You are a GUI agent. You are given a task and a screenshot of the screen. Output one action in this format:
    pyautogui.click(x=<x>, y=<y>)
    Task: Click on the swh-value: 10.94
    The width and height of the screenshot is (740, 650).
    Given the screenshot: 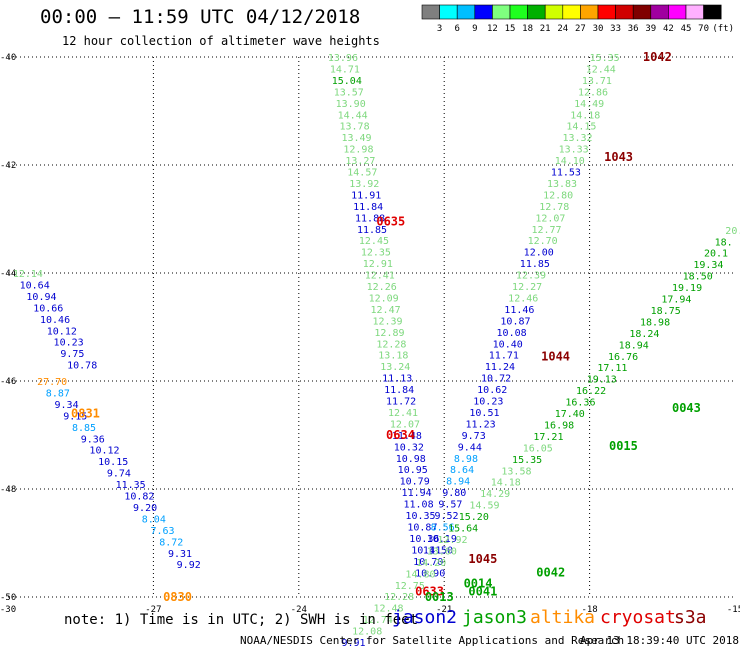 What is the action you would take?
    pyautogui.click(x=41, y=297)
    